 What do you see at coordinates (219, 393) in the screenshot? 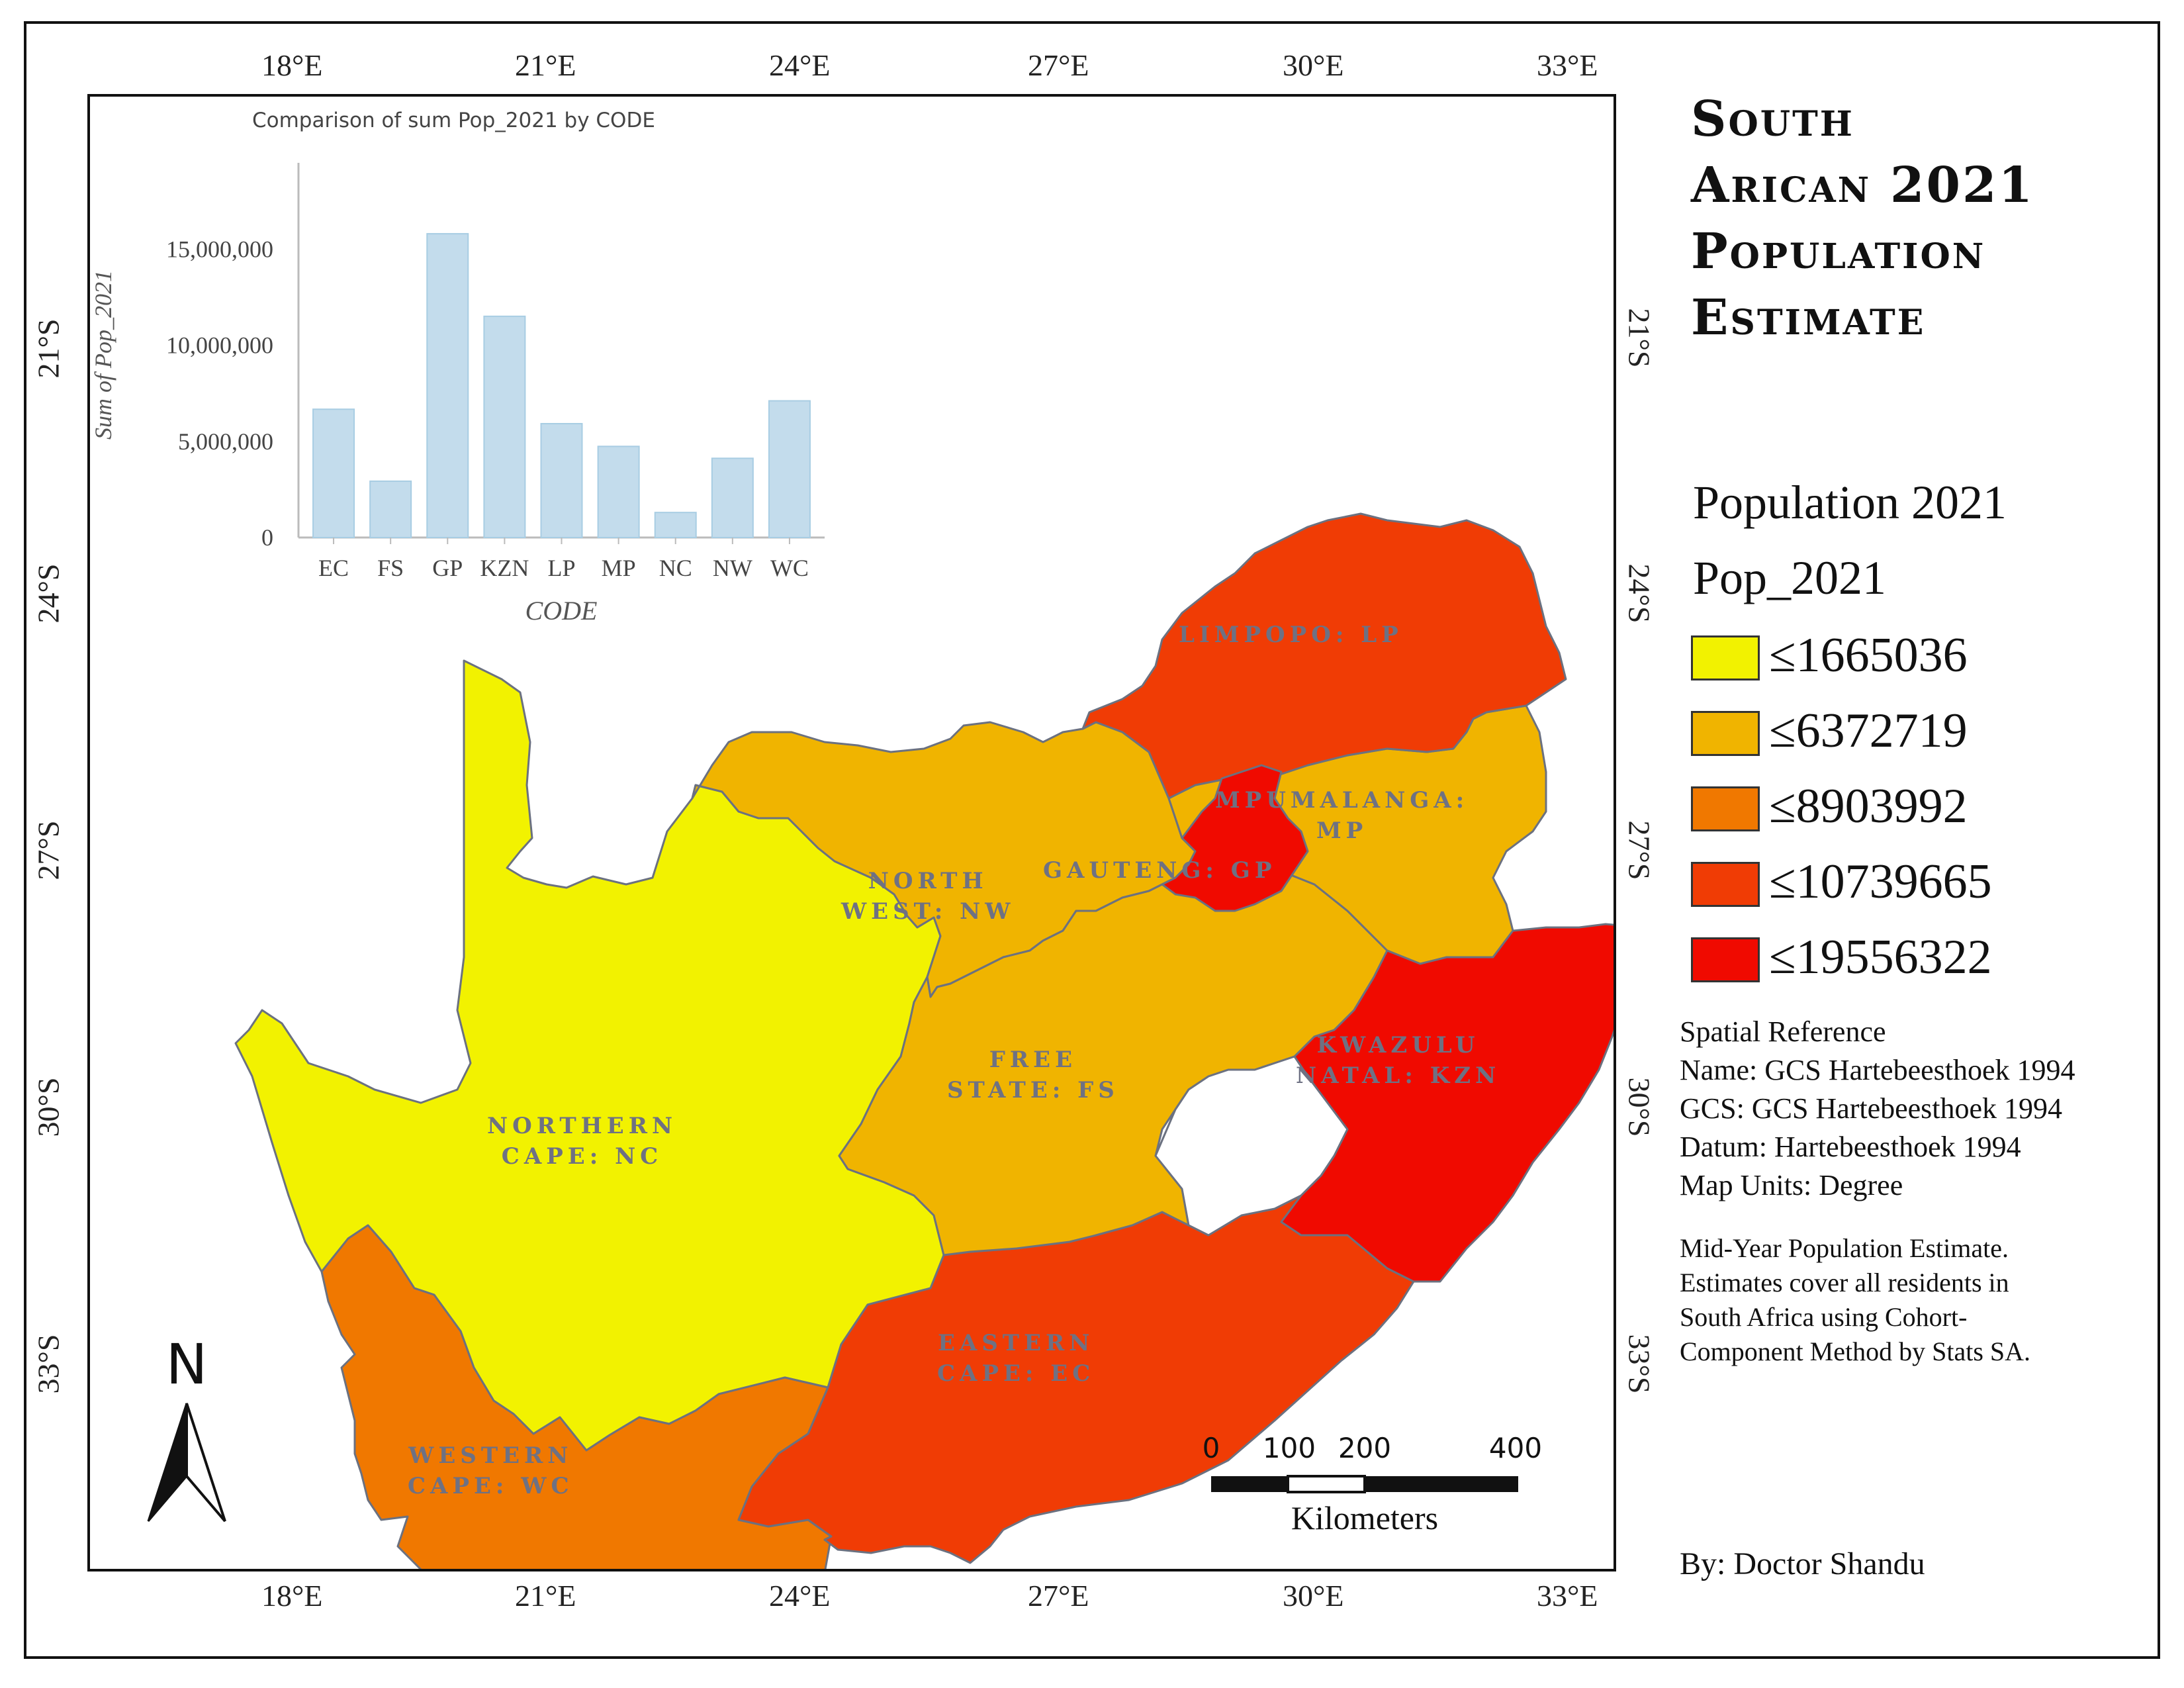
I see `chart-y-ticks: 0 5,000,000 10,000,000 15,000,000` at bounding box center [219, 393].